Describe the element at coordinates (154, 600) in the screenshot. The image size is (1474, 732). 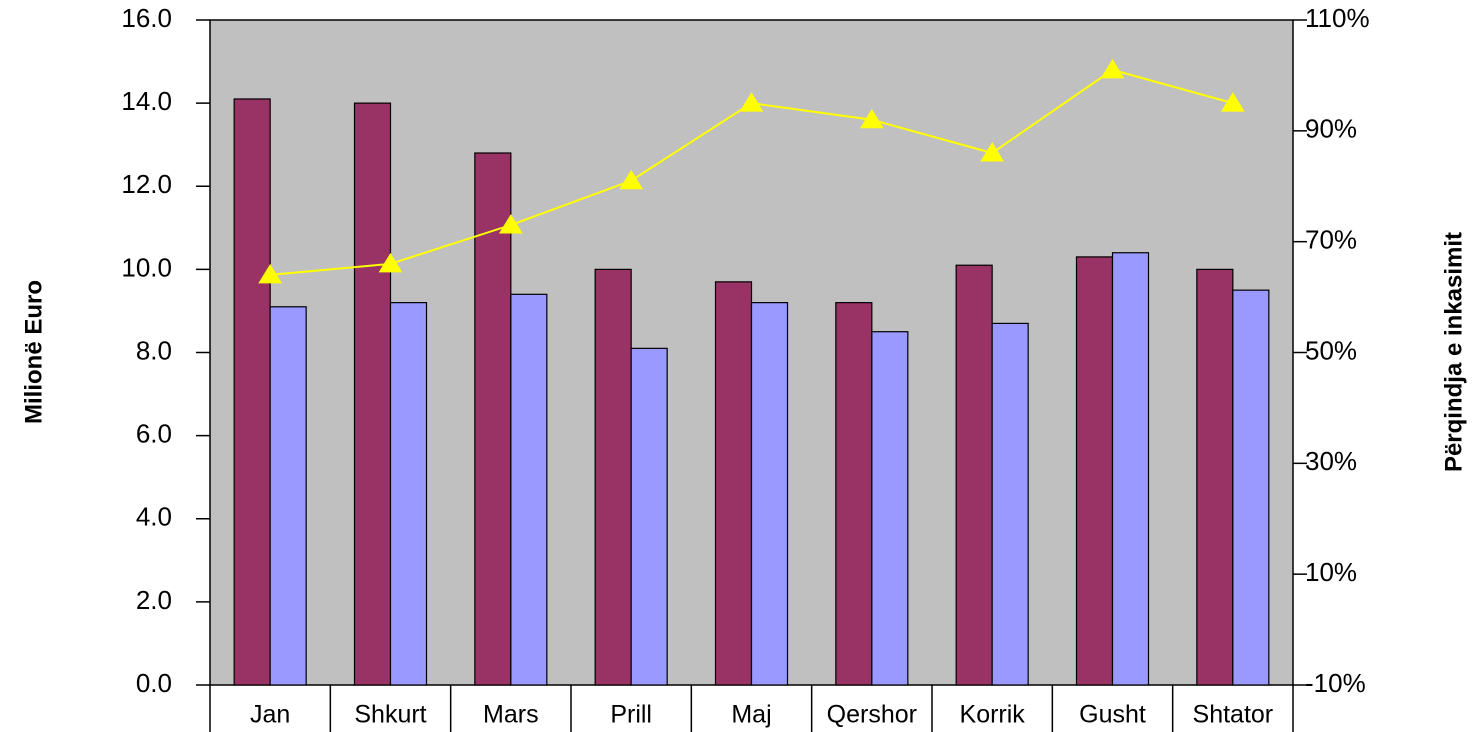
I see `y-tick-label: 2.0` at that location.